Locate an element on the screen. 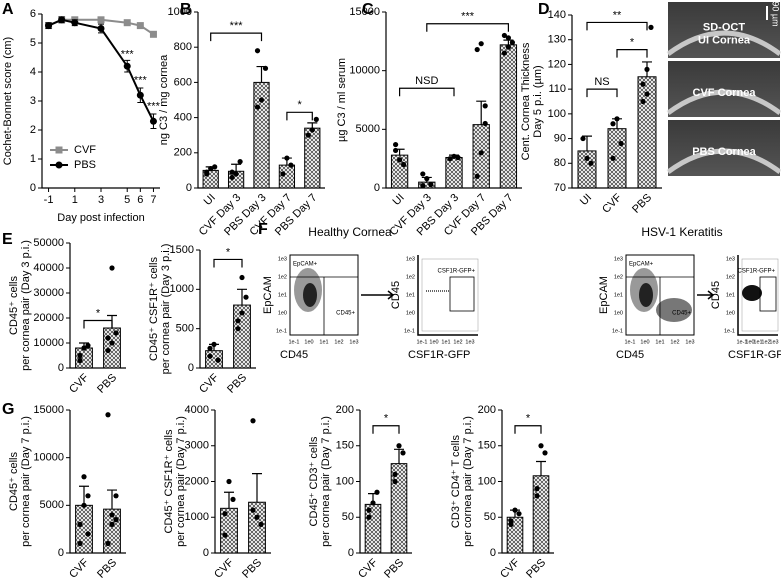  panel-label: D is located at coordinates (544, 9).